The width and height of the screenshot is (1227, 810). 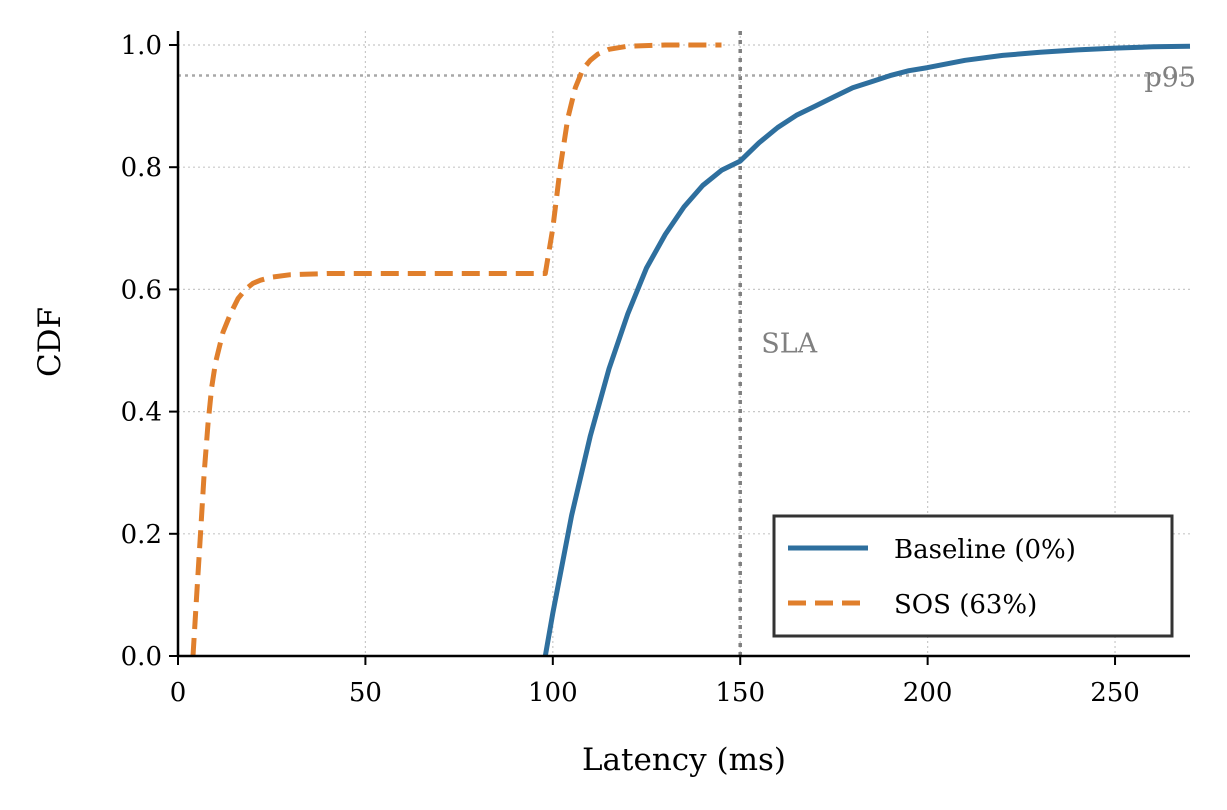 I want to click on legend-label-sos: SOS (63%), so click(x=965, y=605).